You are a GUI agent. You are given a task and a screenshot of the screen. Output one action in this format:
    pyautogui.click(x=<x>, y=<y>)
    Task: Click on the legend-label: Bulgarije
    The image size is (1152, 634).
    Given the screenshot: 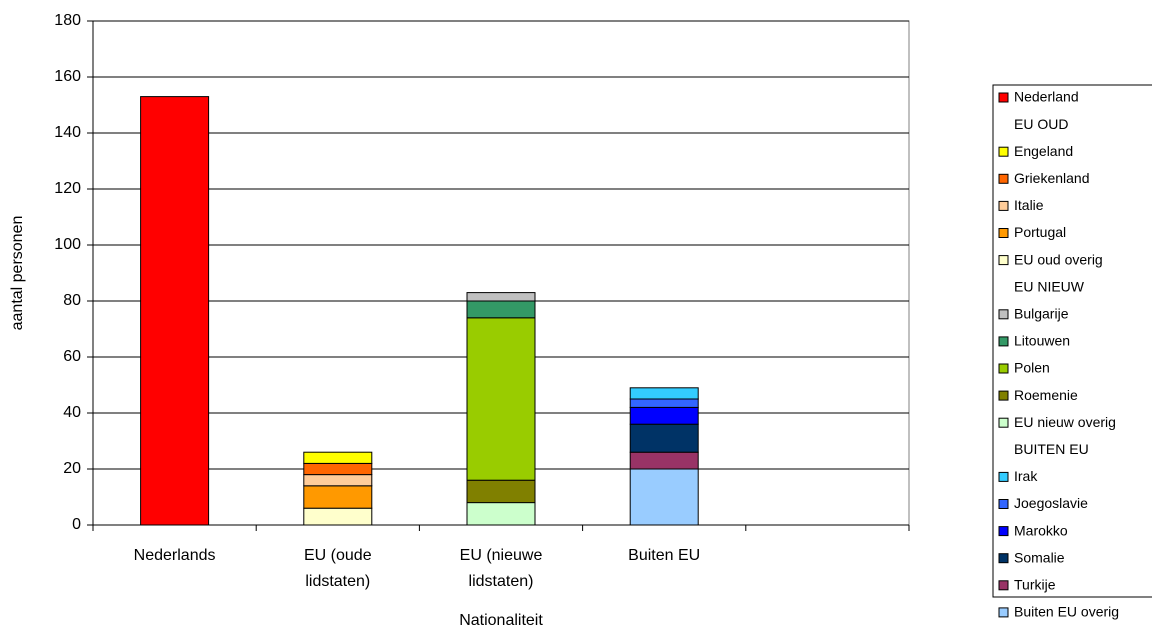 What is the action you would take?
    pyautogui.click(x=1041, y=314)
    